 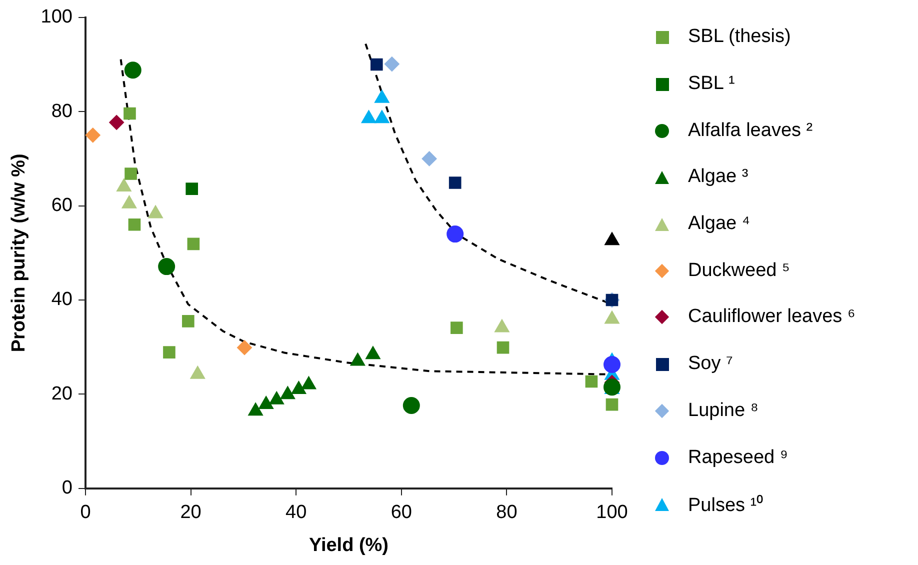 What do you see at coordinates (718, 177) in the screenshot?
I see `legend-label: Algae ³` at bounding box center [718, 177].